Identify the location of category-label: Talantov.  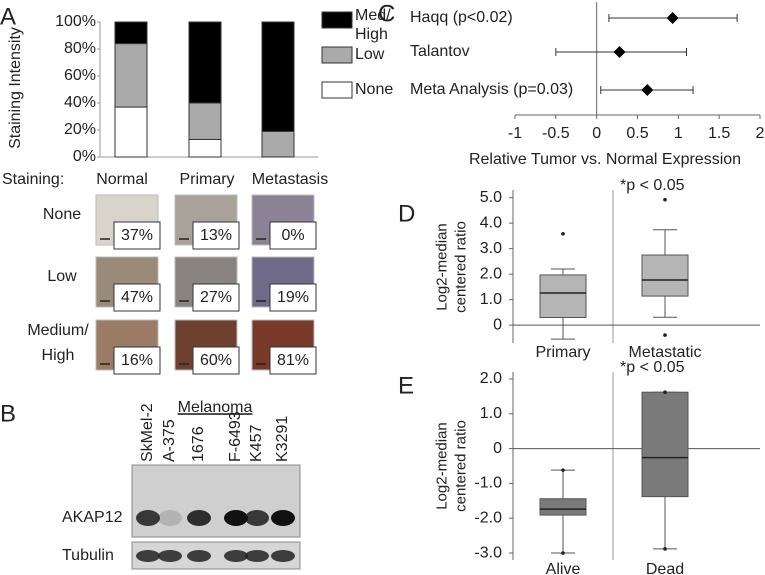
(440, 51).